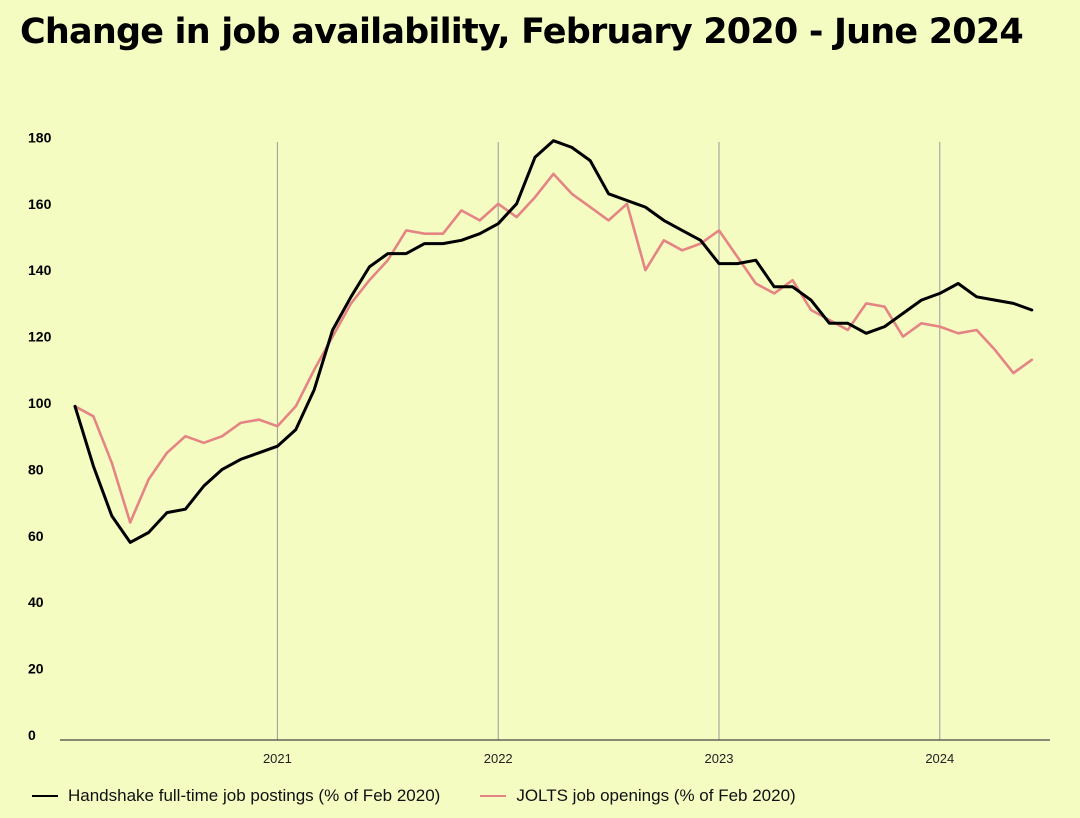 This screenshot has width=1080, height=818. I want to click on legend-swatch-jolts, so click(493, 796).